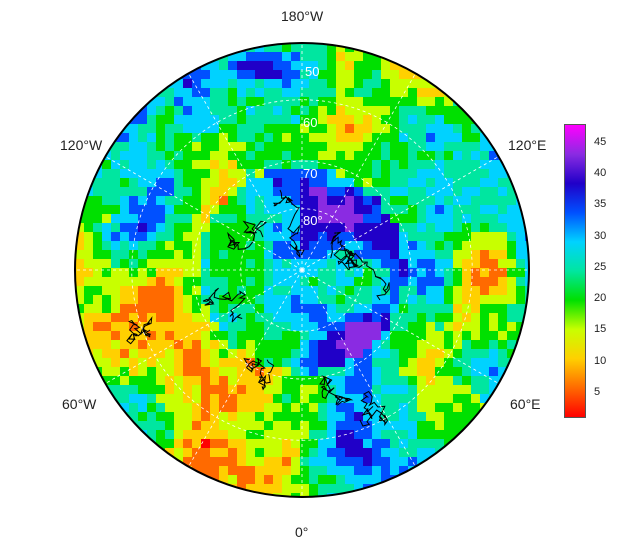 The image size is (625, 552). What do you see at coordinates (527, 145) in the screenshot?
I see `lon-label-120e: 120°E` at bounding box center [527, 145].